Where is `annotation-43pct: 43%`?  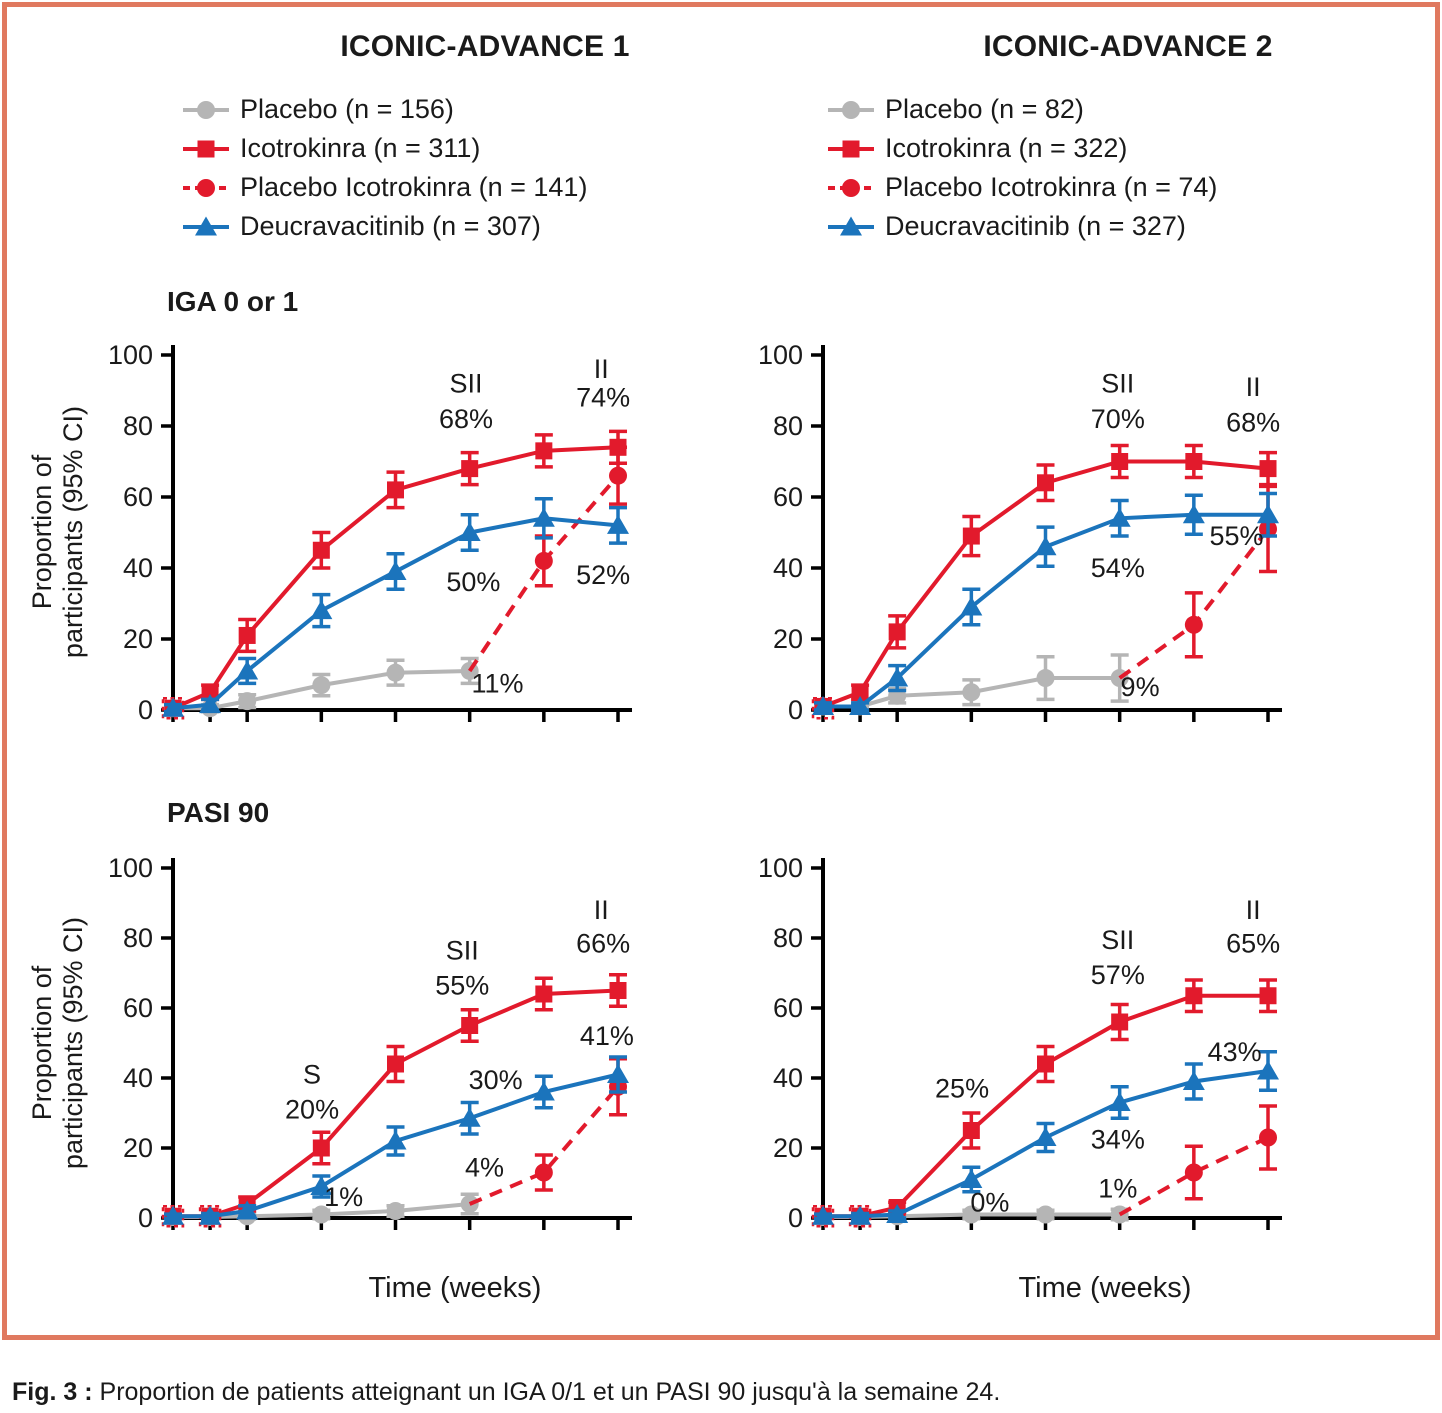 annotation-43pct: 43% is located at coordinates (1235, 1052).